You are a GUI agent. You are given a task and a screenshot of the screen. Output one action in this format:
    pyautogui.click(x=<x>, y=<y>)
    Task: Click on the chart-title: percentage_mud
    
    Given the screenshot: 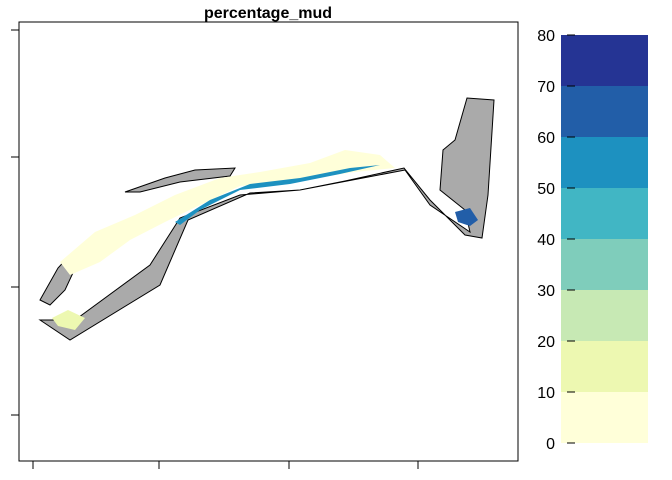 What is the action you would take?
    pyautogui.click(x=268, y=13)
    